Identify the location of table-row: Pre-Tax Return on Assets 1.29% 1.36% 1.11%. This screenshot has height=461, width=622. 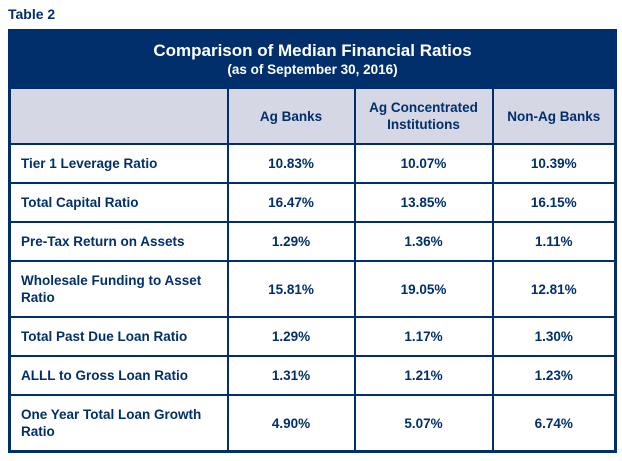
(312, 241).